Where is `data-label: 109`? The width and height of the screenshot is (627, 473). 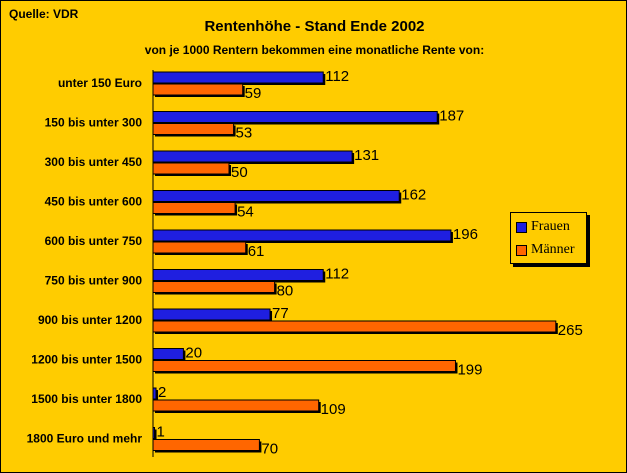
data-label: 109 is located at coordinates (333, 409).